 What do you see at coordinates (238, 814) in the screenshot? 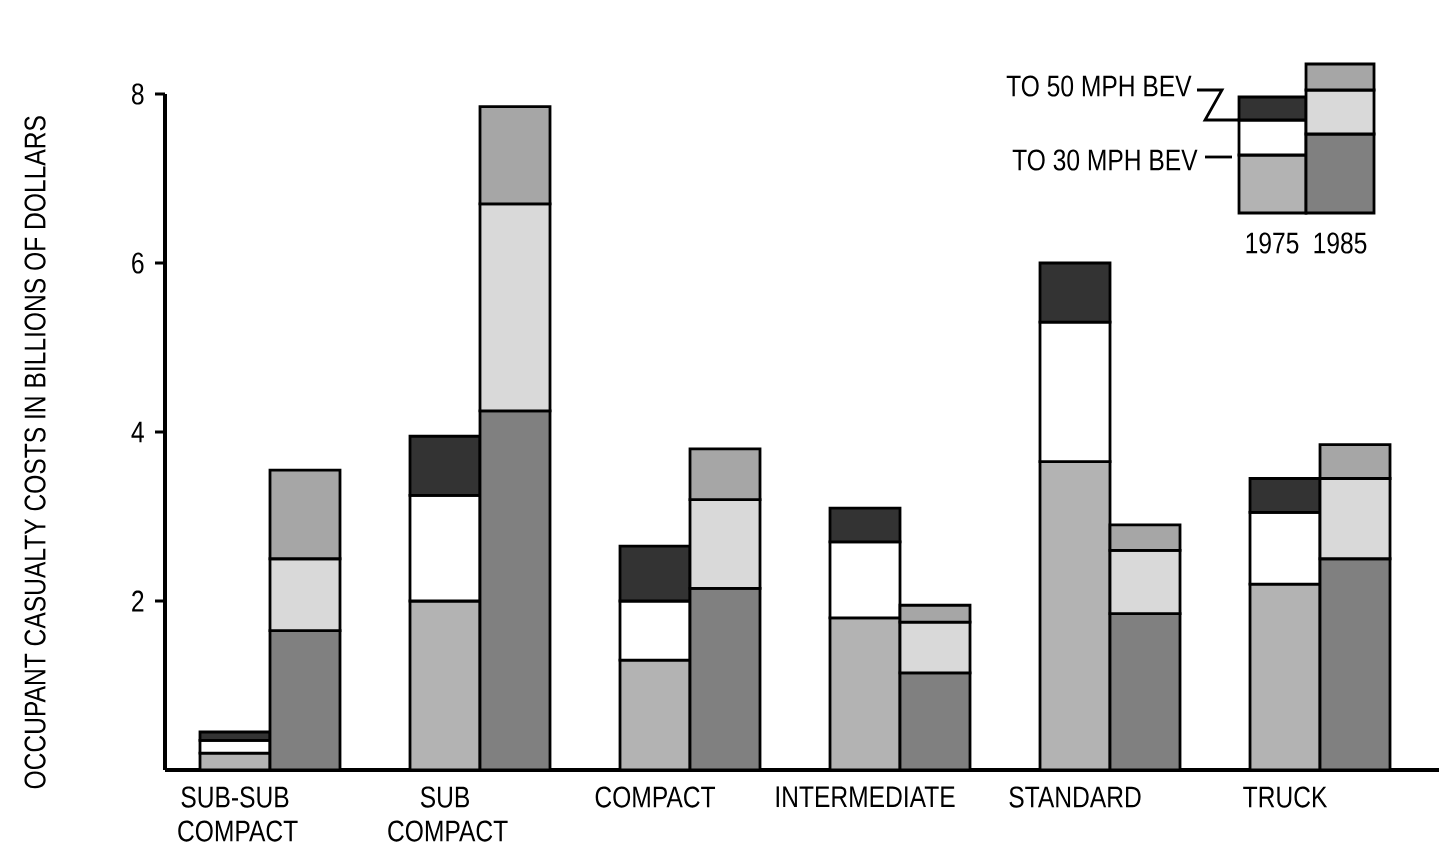
I see `x-tick-label: SUB-SUB COMPACT` at bounding box center [238, 814].